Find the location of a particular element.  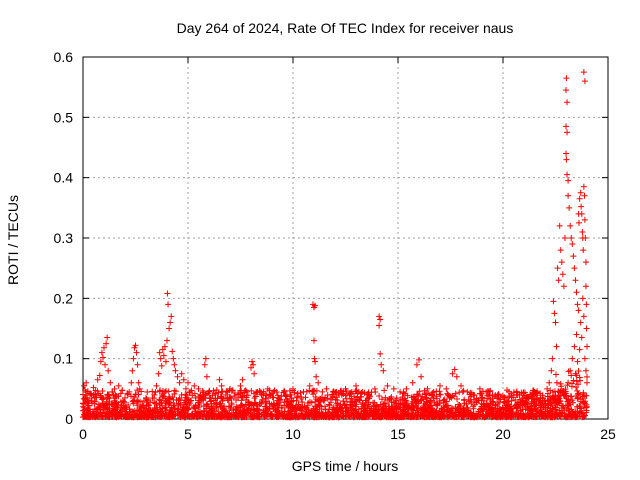

y-tick-label: 0.1 is located at coordinates (64, 359).